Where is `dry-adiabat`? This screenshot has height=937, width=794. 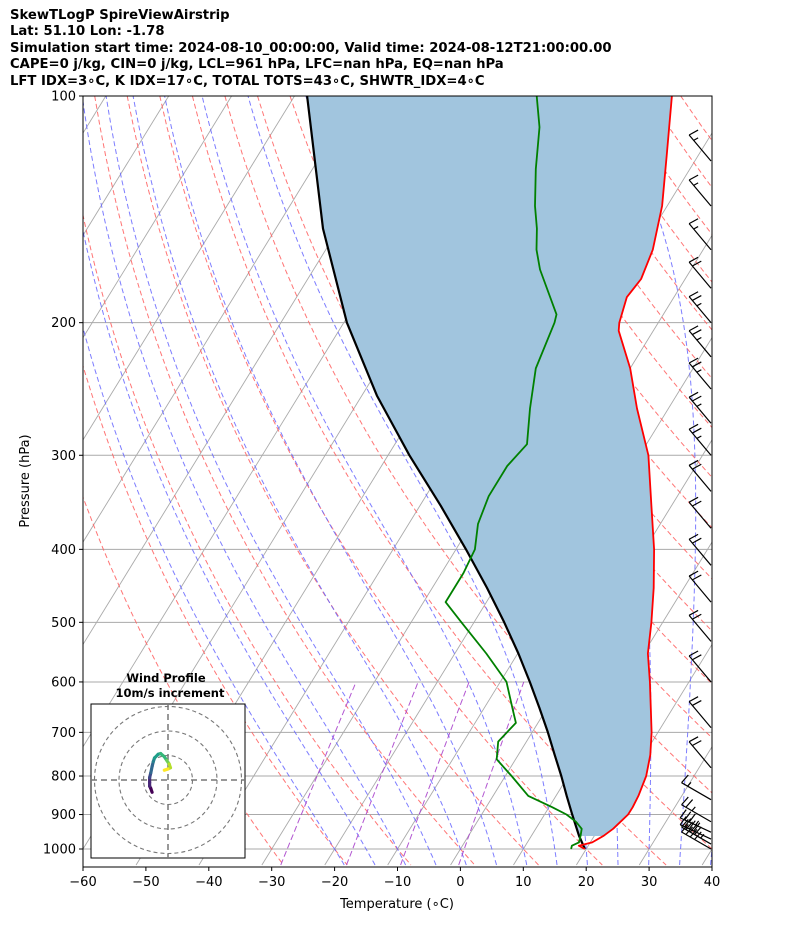
dry-adiabat is located at coordinates (582, 287).